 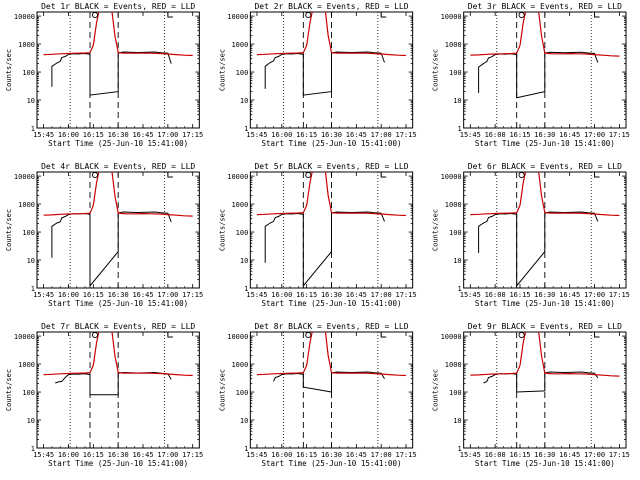 What do you see at coordinates (545, 326) in the screenshot?
I see `panel-title: Det 9r BLACK = Events, RED = LLD` at bounding box center [545, 326].